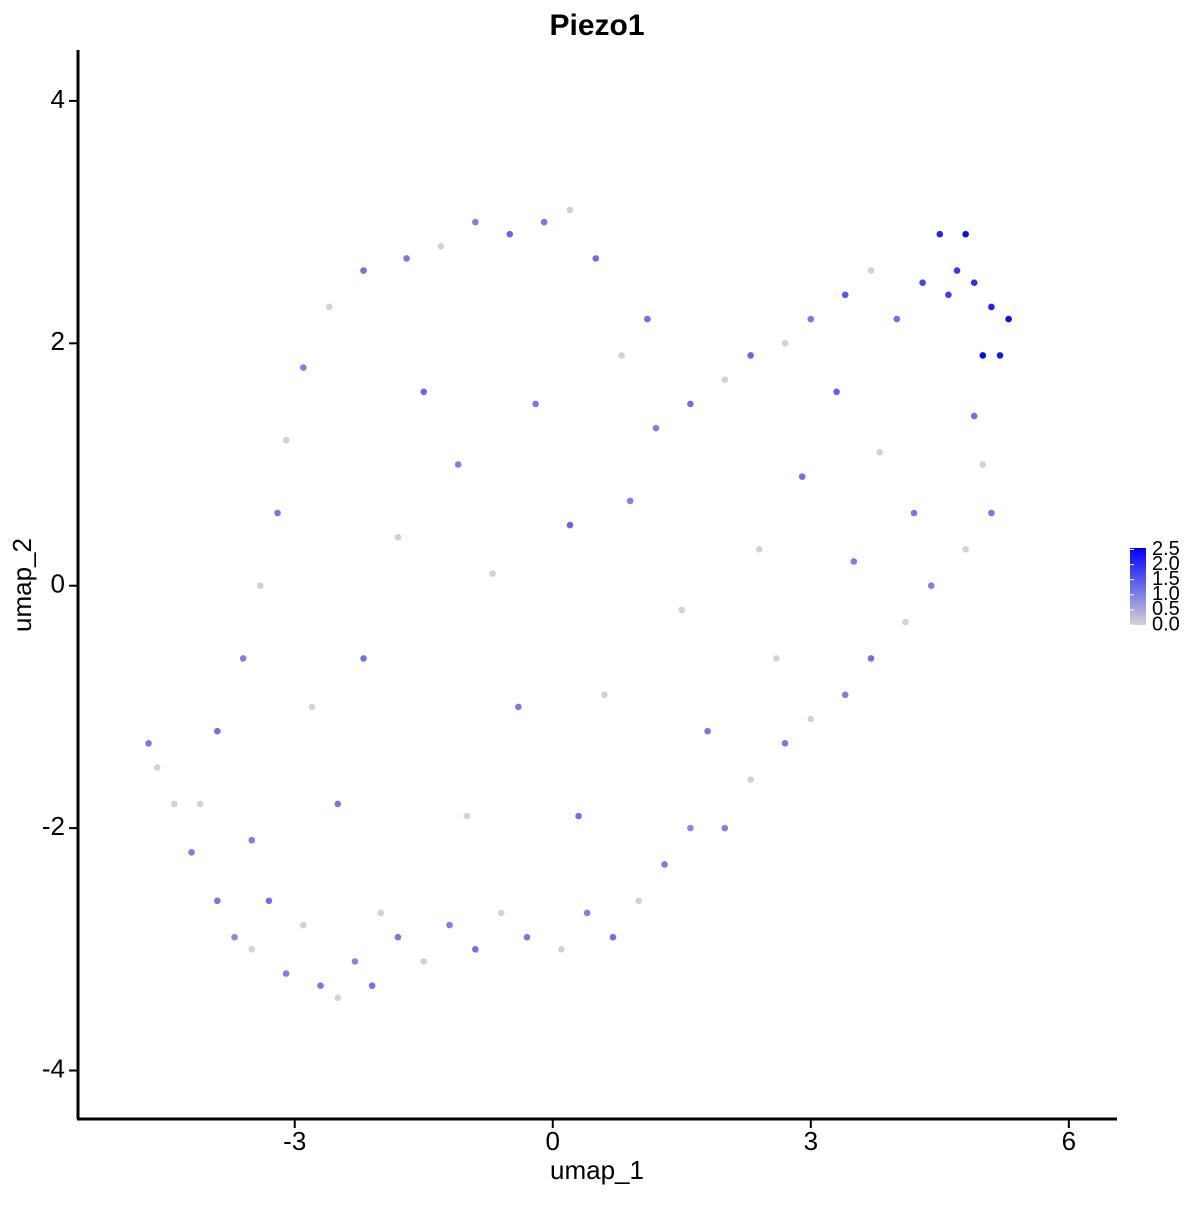  What do you see at coordinates (1069, 1141) in the screenshot?
I see `x-tick-label: 6` at bounding box center [1069, 1141].